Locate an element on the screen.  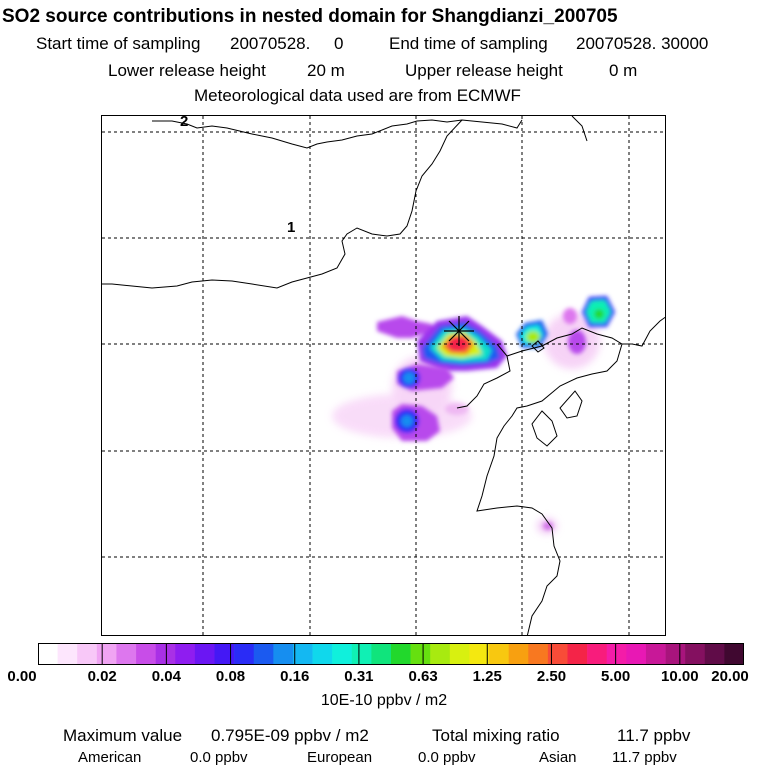
end-time-value: 20070528. 30000 is located at coordinates (642, 43).